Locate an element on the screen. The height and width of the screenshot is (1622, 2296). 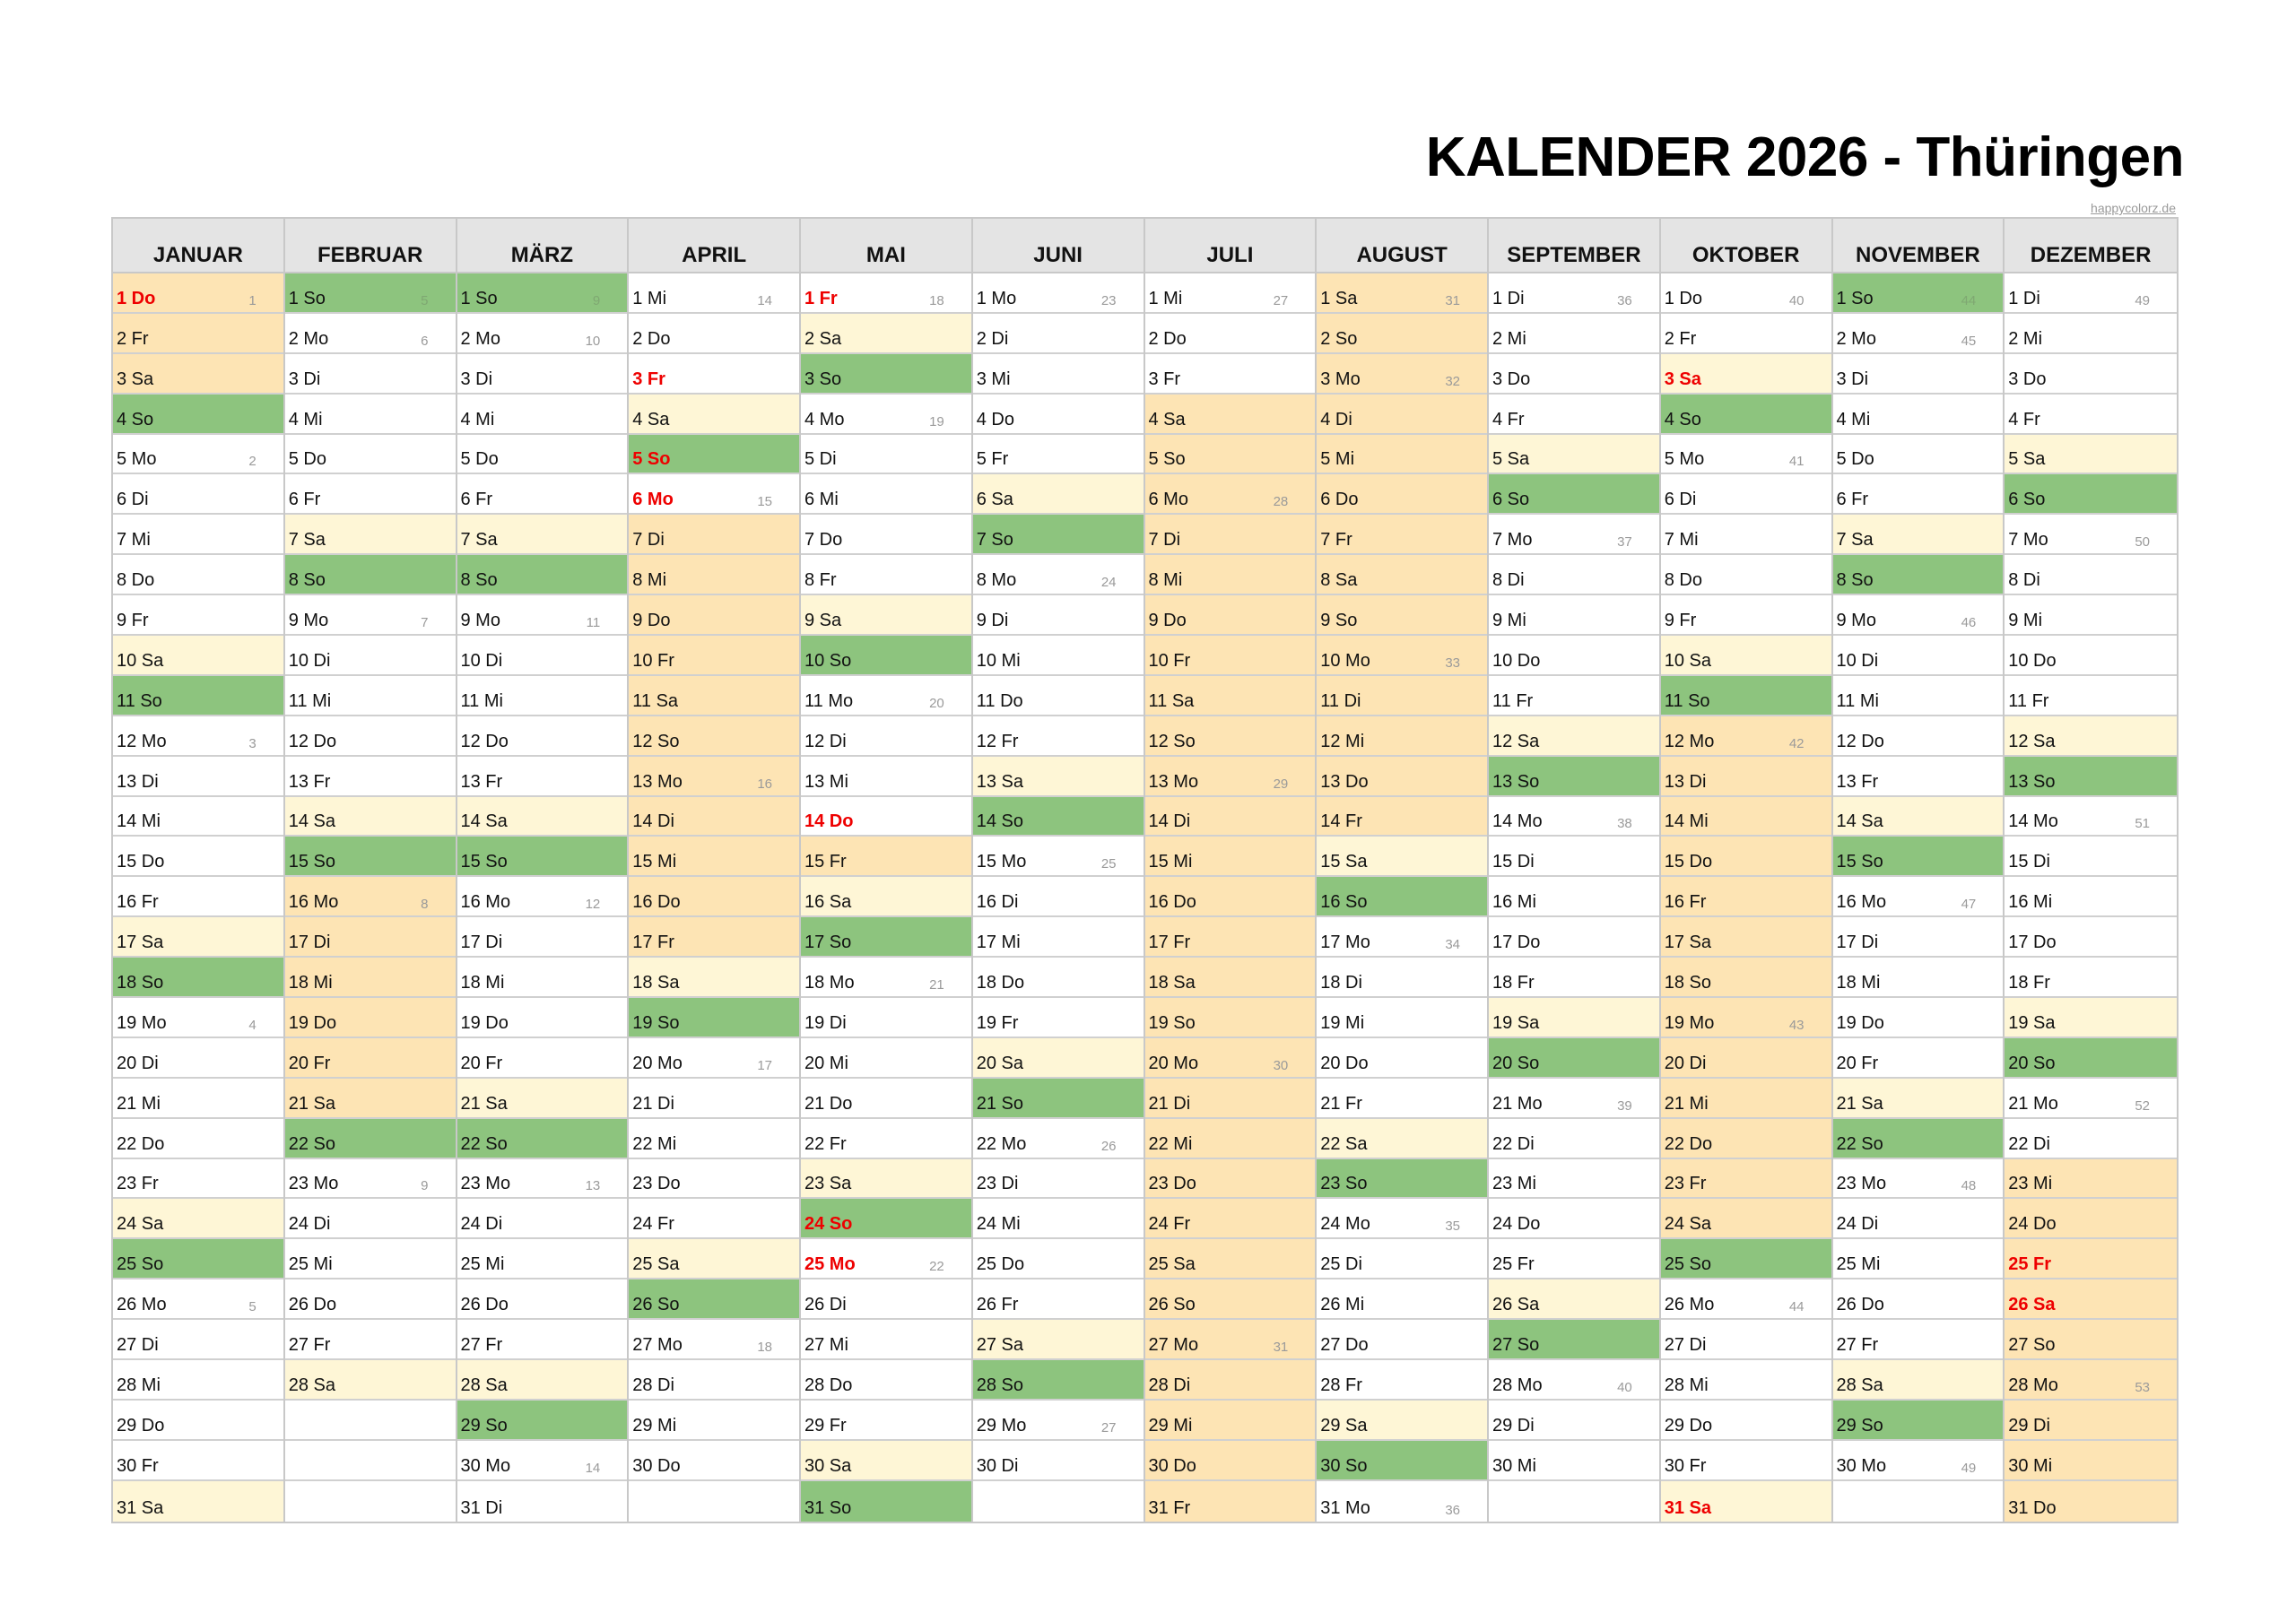
day-cell: 20 Mo 17 is located at coordinates (714, 1058).